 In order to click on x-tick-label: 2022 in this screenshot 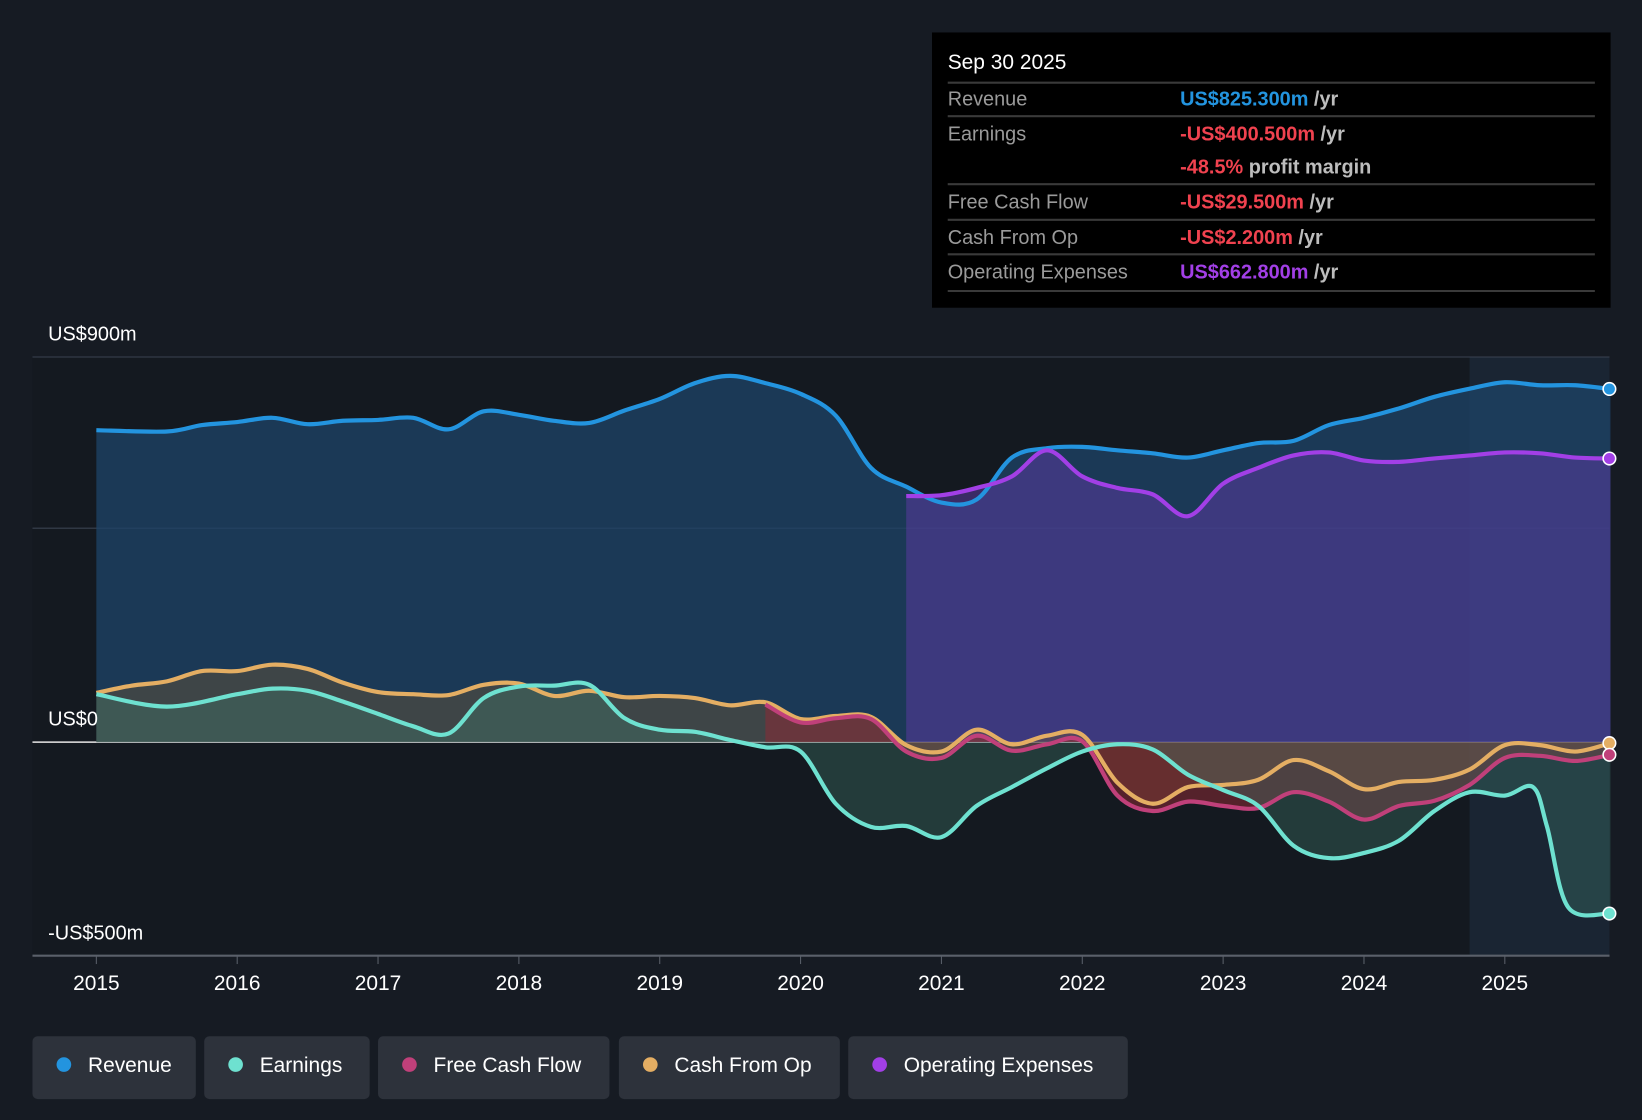, I will do `click(1082, 983)`.